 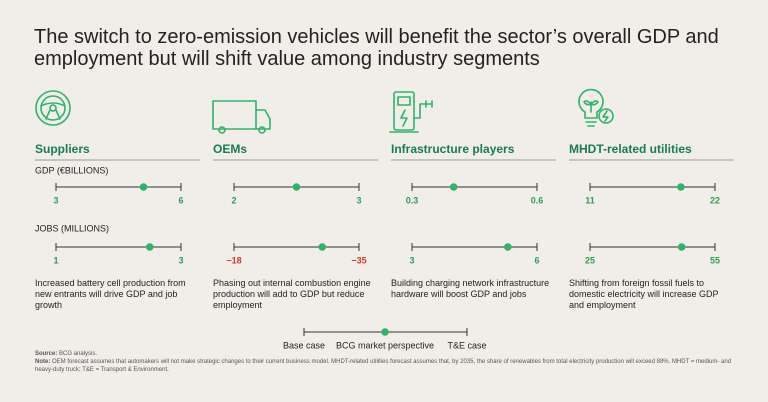 What do you see at coordinates (453, 149) in the screenshot?
I see `segment-name: Infrastructure players` at bounding box center [453, 149].